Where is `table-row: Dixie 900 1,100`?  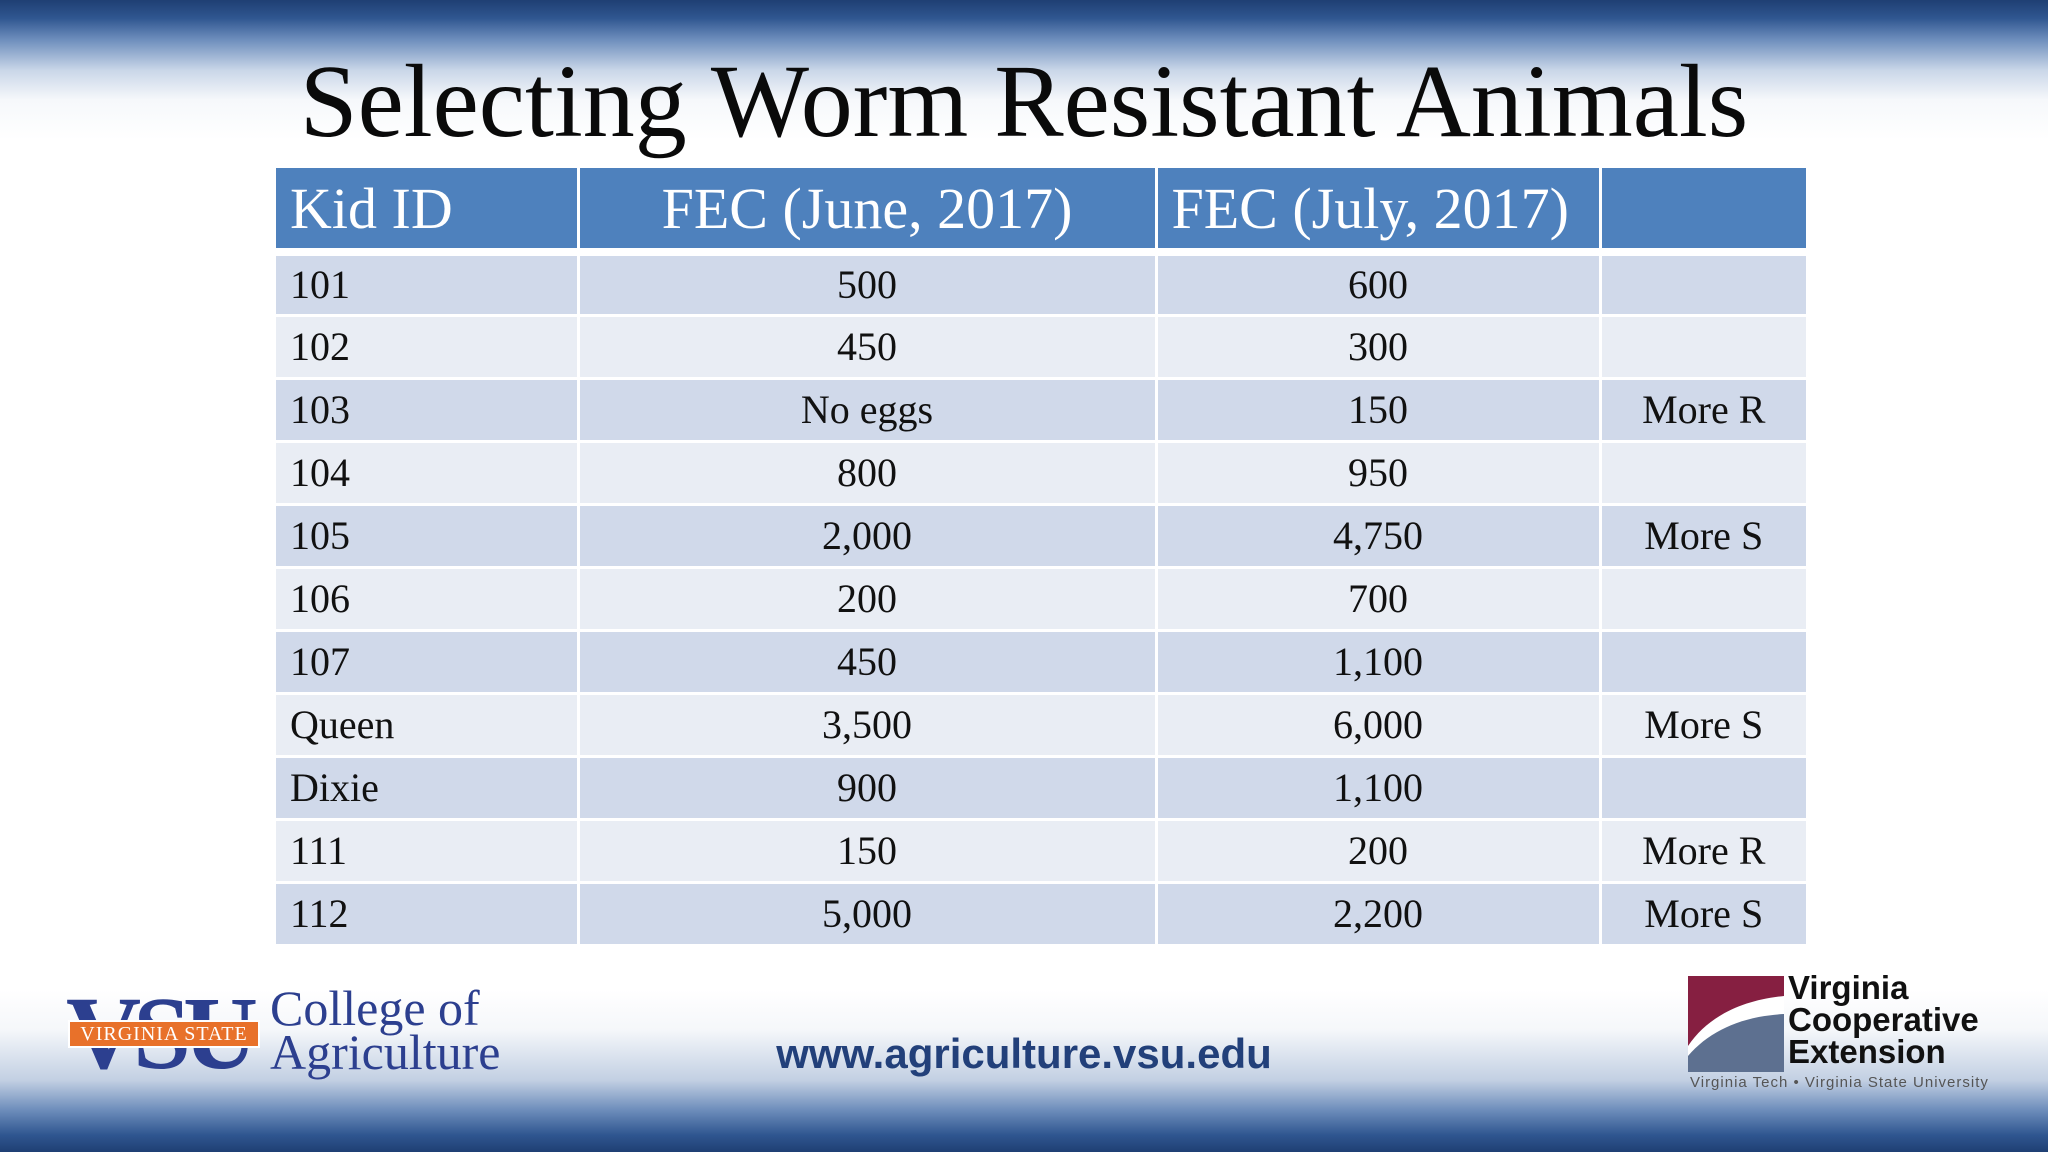
table-row: Dixie 900 1,100 is located at coordinates (1041, 788).